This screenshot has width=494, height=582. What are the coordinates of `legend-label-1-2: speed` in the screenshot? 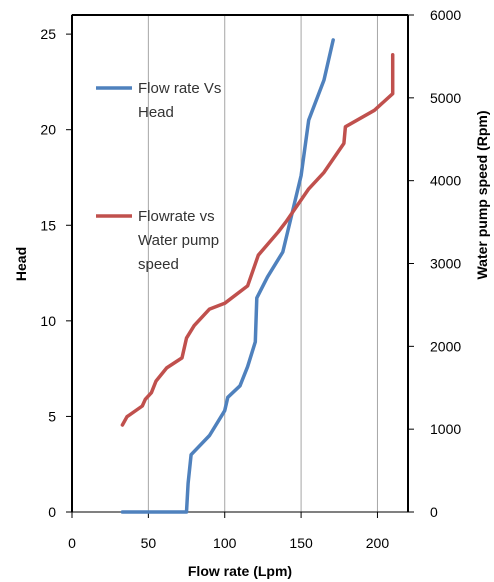 It's located at (158, 264).